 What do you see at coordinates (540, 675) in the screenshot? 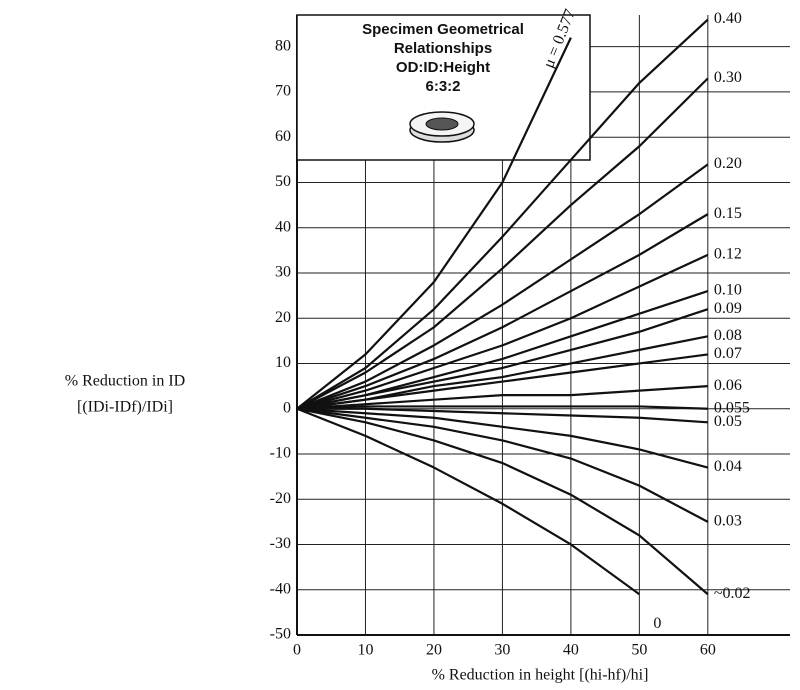
I see `x-axis-label: % Reduction in height [(hi-hf)/hi]` at bounding box center [540, 675].